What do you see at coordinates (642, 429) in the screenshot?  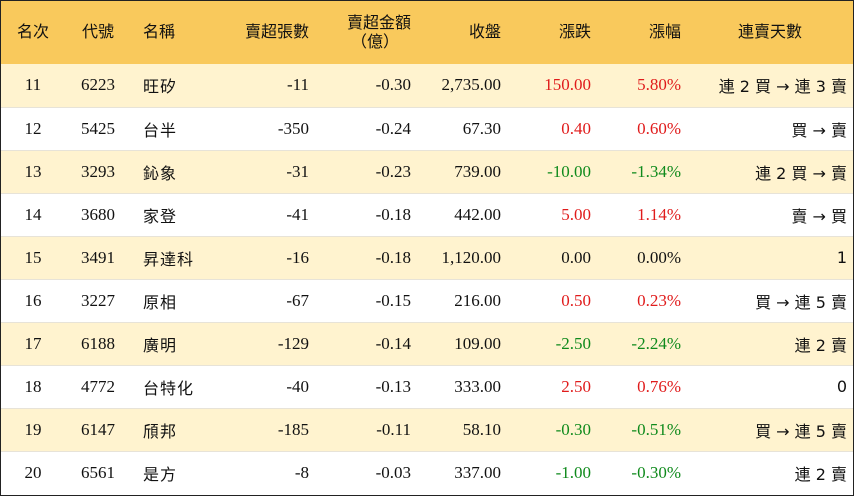 I see `change-pct-cell: -0.51%` at bounding box center [642, 429].